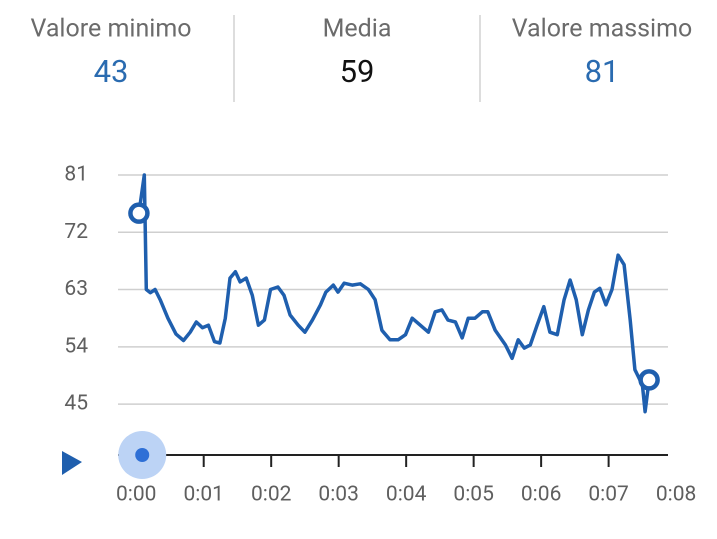  I want to click on stat-value: 59, so click(357, 71).